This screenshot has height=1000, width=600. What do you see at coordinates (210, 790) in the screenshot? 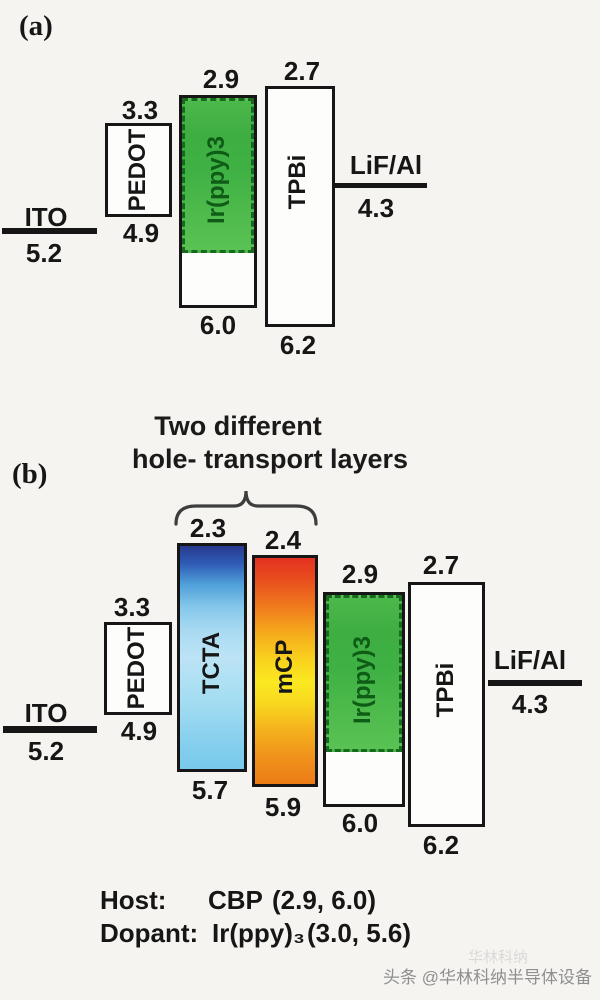
I see `panel-b-tcta-bottom-value: 5.7` at bounding box center [210, 790].